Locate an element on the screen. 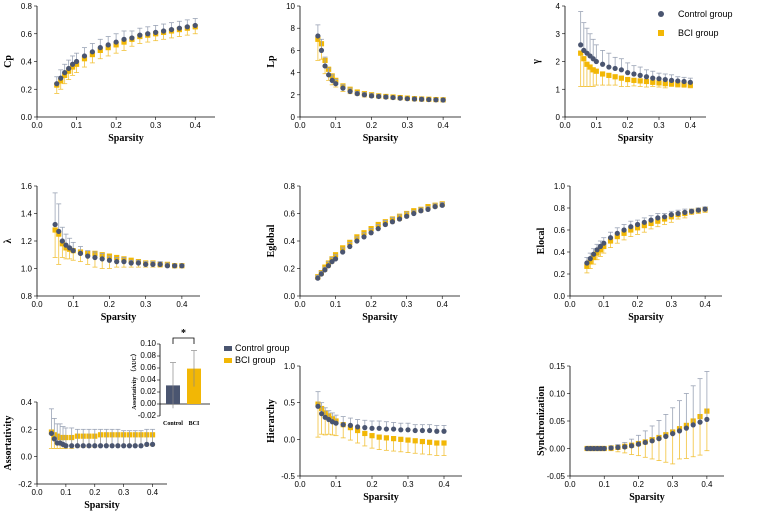  x-tick-label: 0.1 is located at coordinates (336, 484).